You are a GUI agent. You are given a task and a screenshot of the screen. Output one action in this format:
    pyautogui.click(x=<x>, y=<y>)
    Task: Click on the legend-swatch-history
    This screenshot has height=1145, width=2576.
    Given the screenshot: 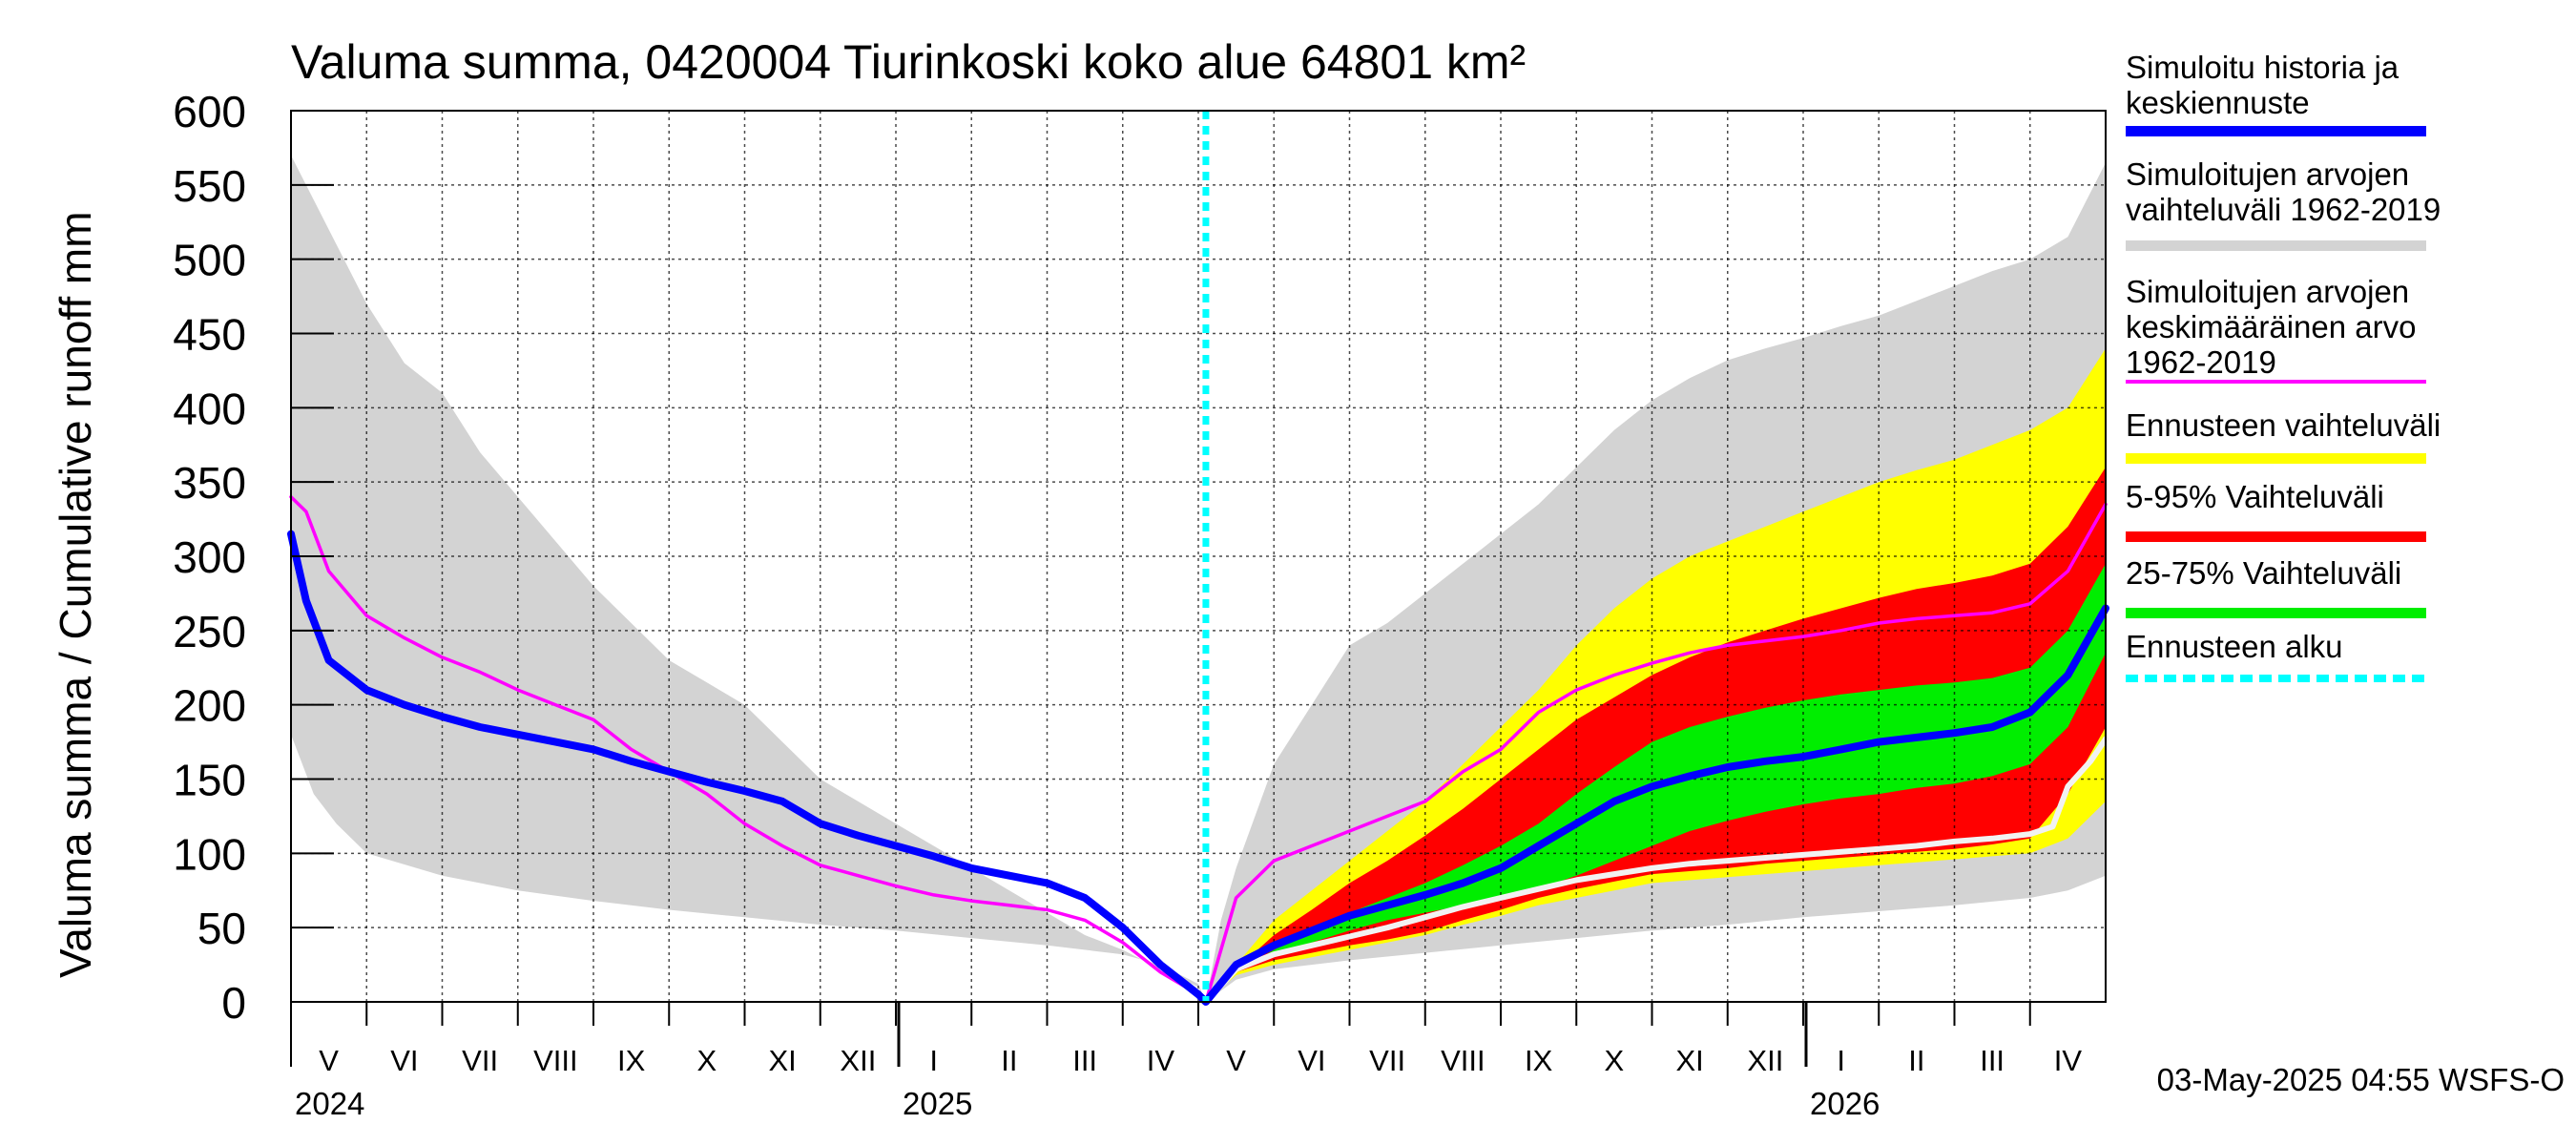 What is the action you would take?
    pyautogui.click(x=2276, y=131)
    